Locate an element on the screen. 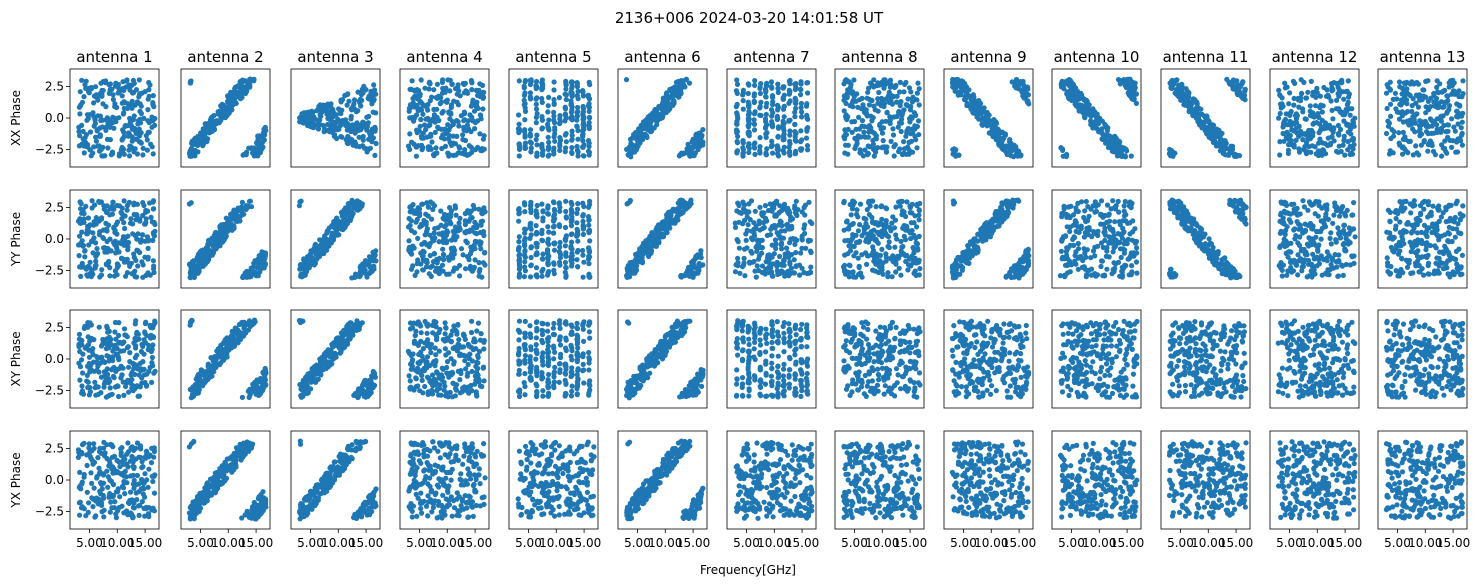 The width and height of the screenshot is (1481, 586). row-label: XX Phase is located at coordinates (16, 118).